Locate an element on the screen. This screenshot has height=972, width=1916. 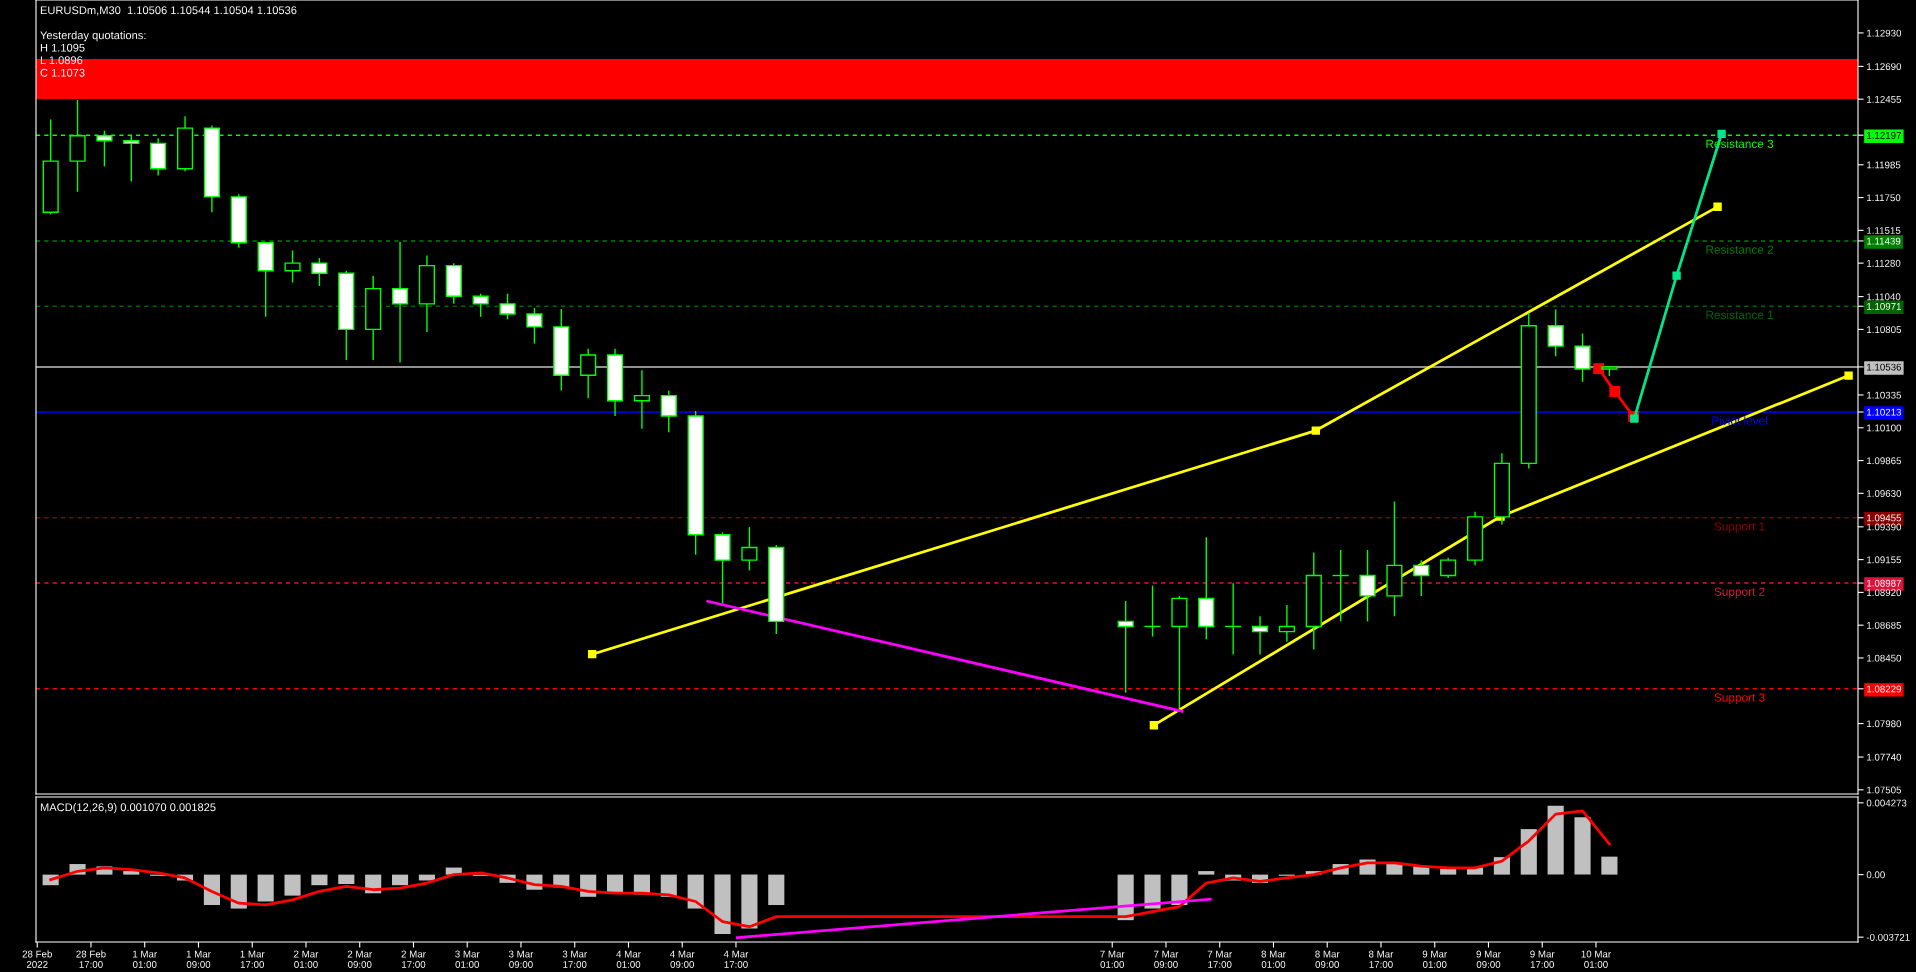
x-tick-label: 9 Mar 17:00 is located at coordinates (1542, 959).